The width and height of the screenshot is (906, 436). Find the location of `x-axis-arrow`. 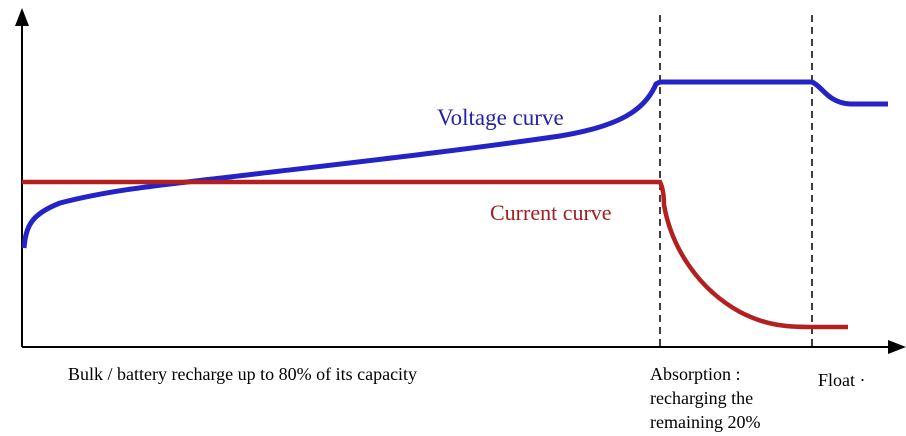

x-axis-arrow is located at coordinates (897, 347).